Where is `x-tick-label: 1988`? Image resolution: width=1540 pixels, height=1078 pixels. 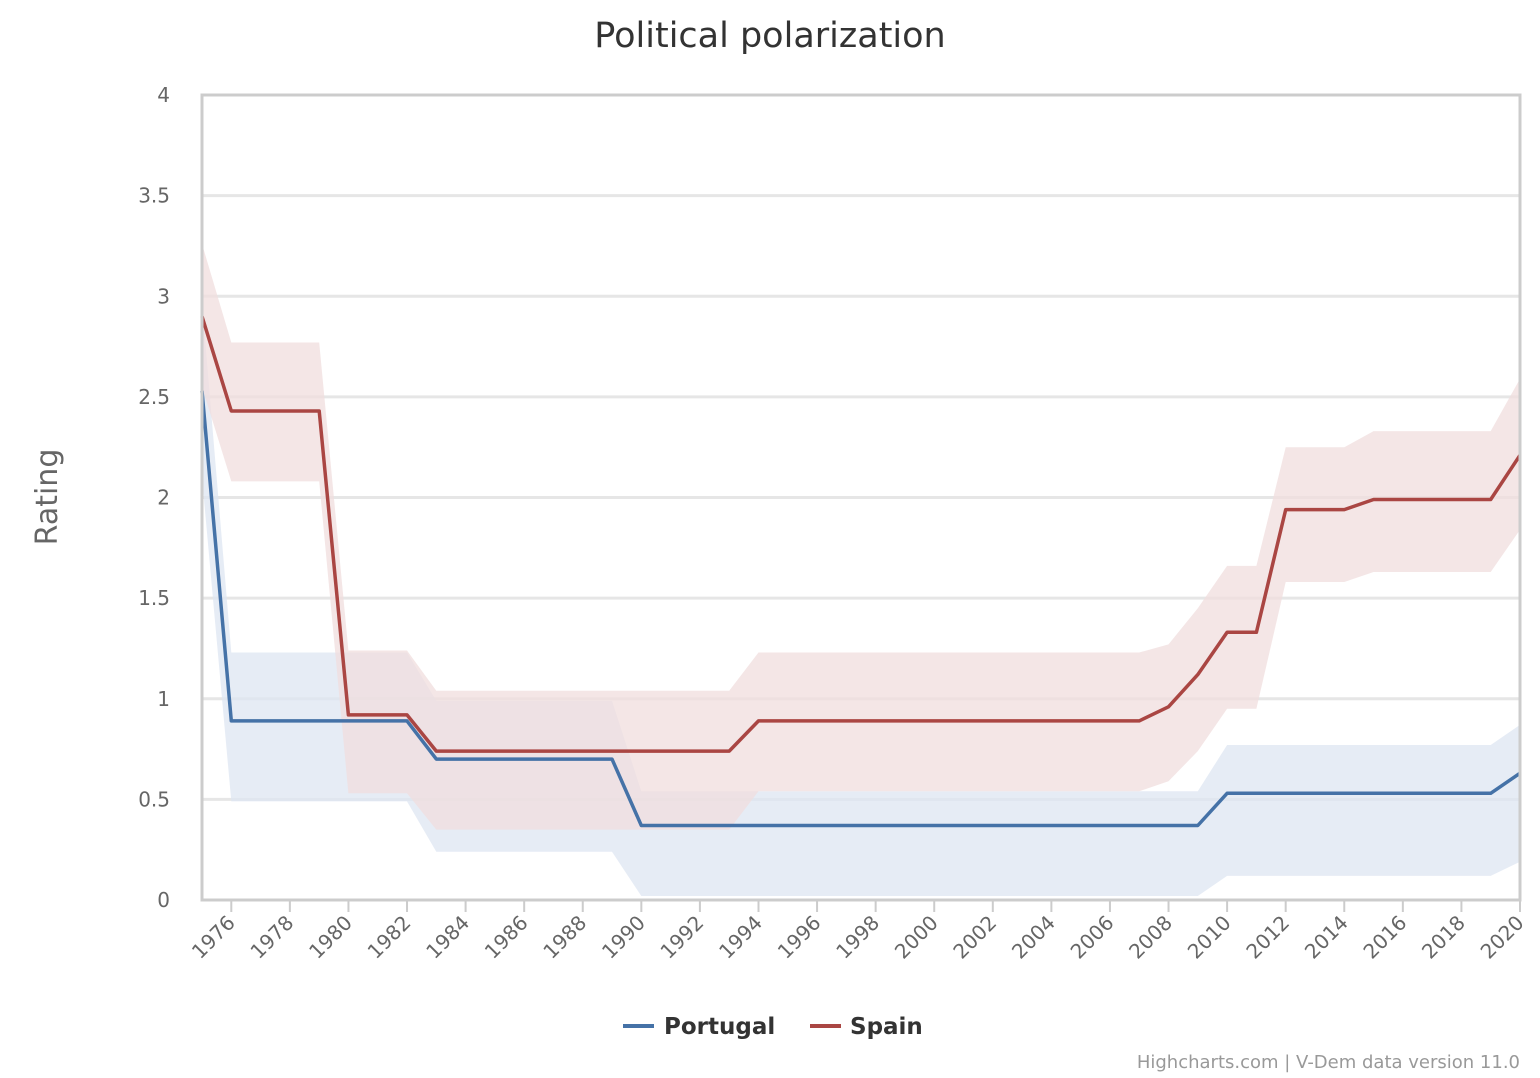
x-tick-label: 1988 is located at coordinates (564, 937).